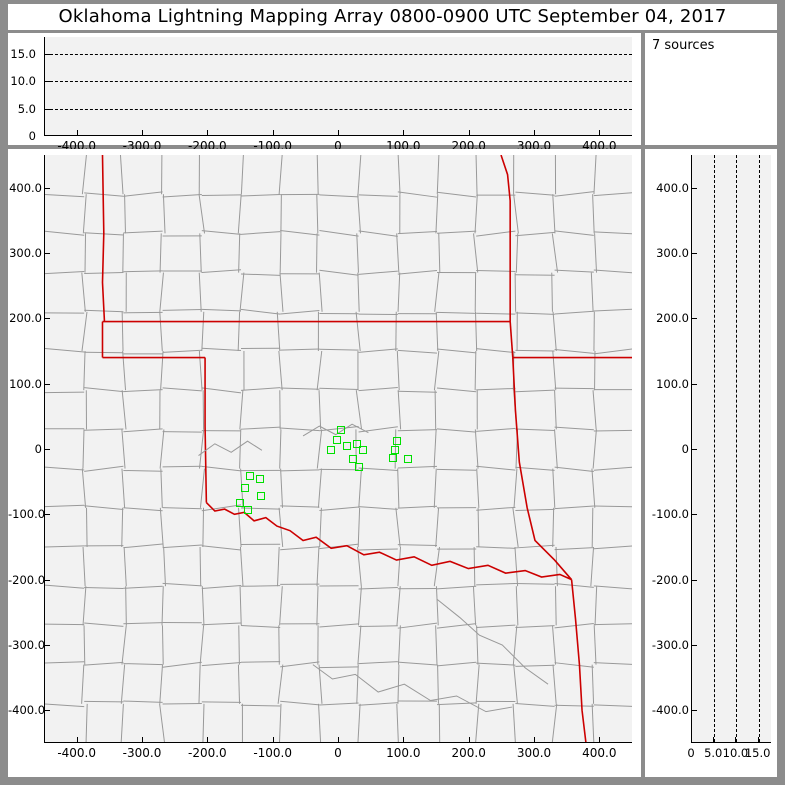 This screenshot has height=785, width=785. What do you see at coordinates (683, 45) in the screenshot?
I see `sources-count-label: 7 sources` at bounding box center [683, 45].